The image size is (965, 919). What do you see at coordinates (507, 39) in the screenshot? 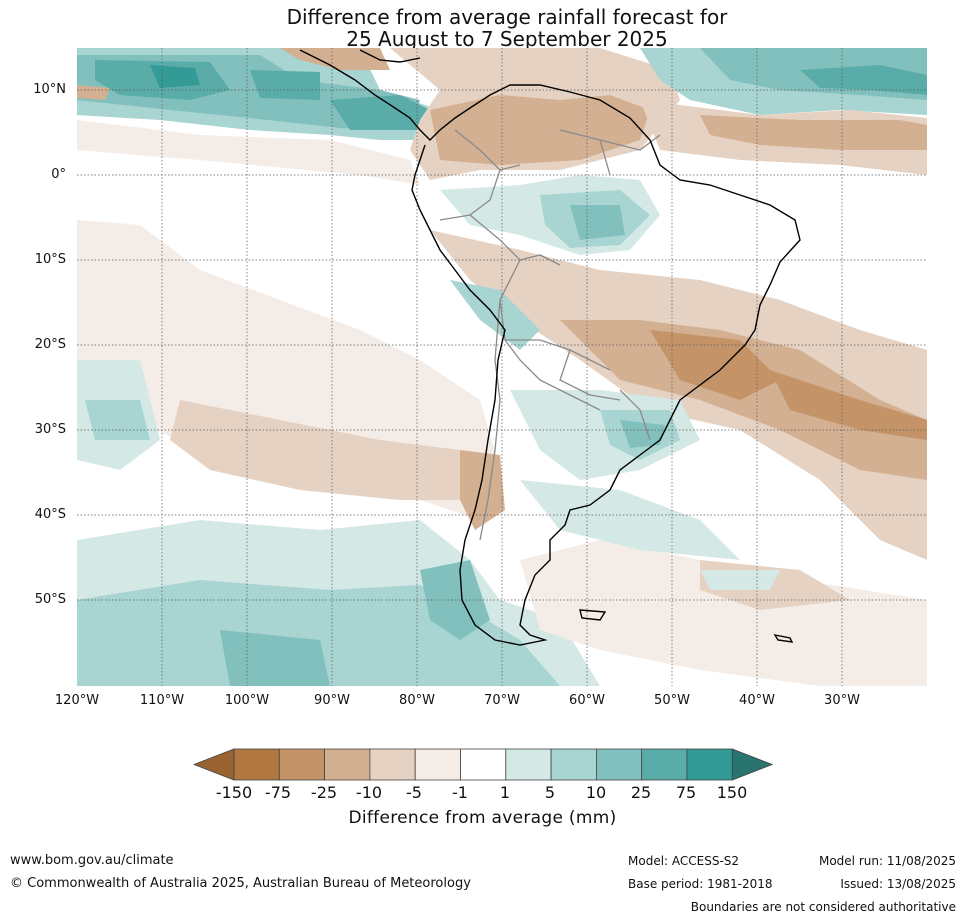
I see `map-title-line-2: 25 August to 7 September 2025` at bounding box center [507, 39].